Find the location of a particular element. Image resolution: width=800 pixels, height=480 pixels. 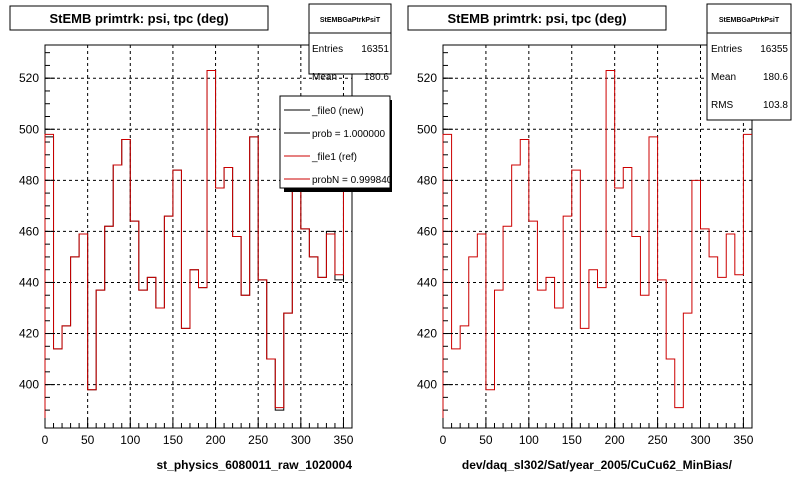

left-stats-title: StEMBGaPtrkPsiT is located at coordinates (350, 20).